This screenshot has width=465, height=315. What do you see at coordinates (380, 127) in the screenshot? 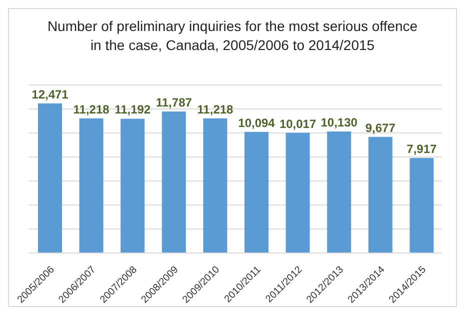
I see `data-label: 9,677` at bounding box center [380, 127].